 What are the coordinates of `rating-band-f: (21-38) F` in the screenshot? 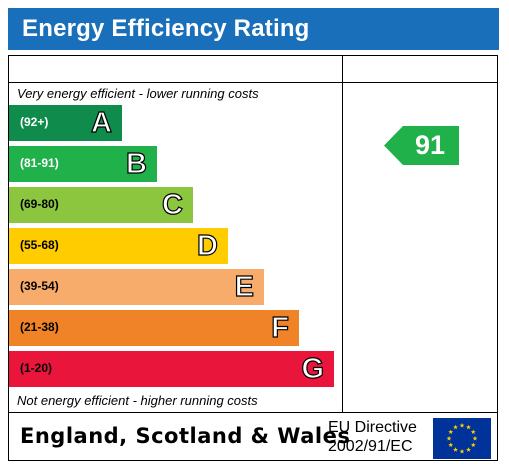 It's located at (154, 328).